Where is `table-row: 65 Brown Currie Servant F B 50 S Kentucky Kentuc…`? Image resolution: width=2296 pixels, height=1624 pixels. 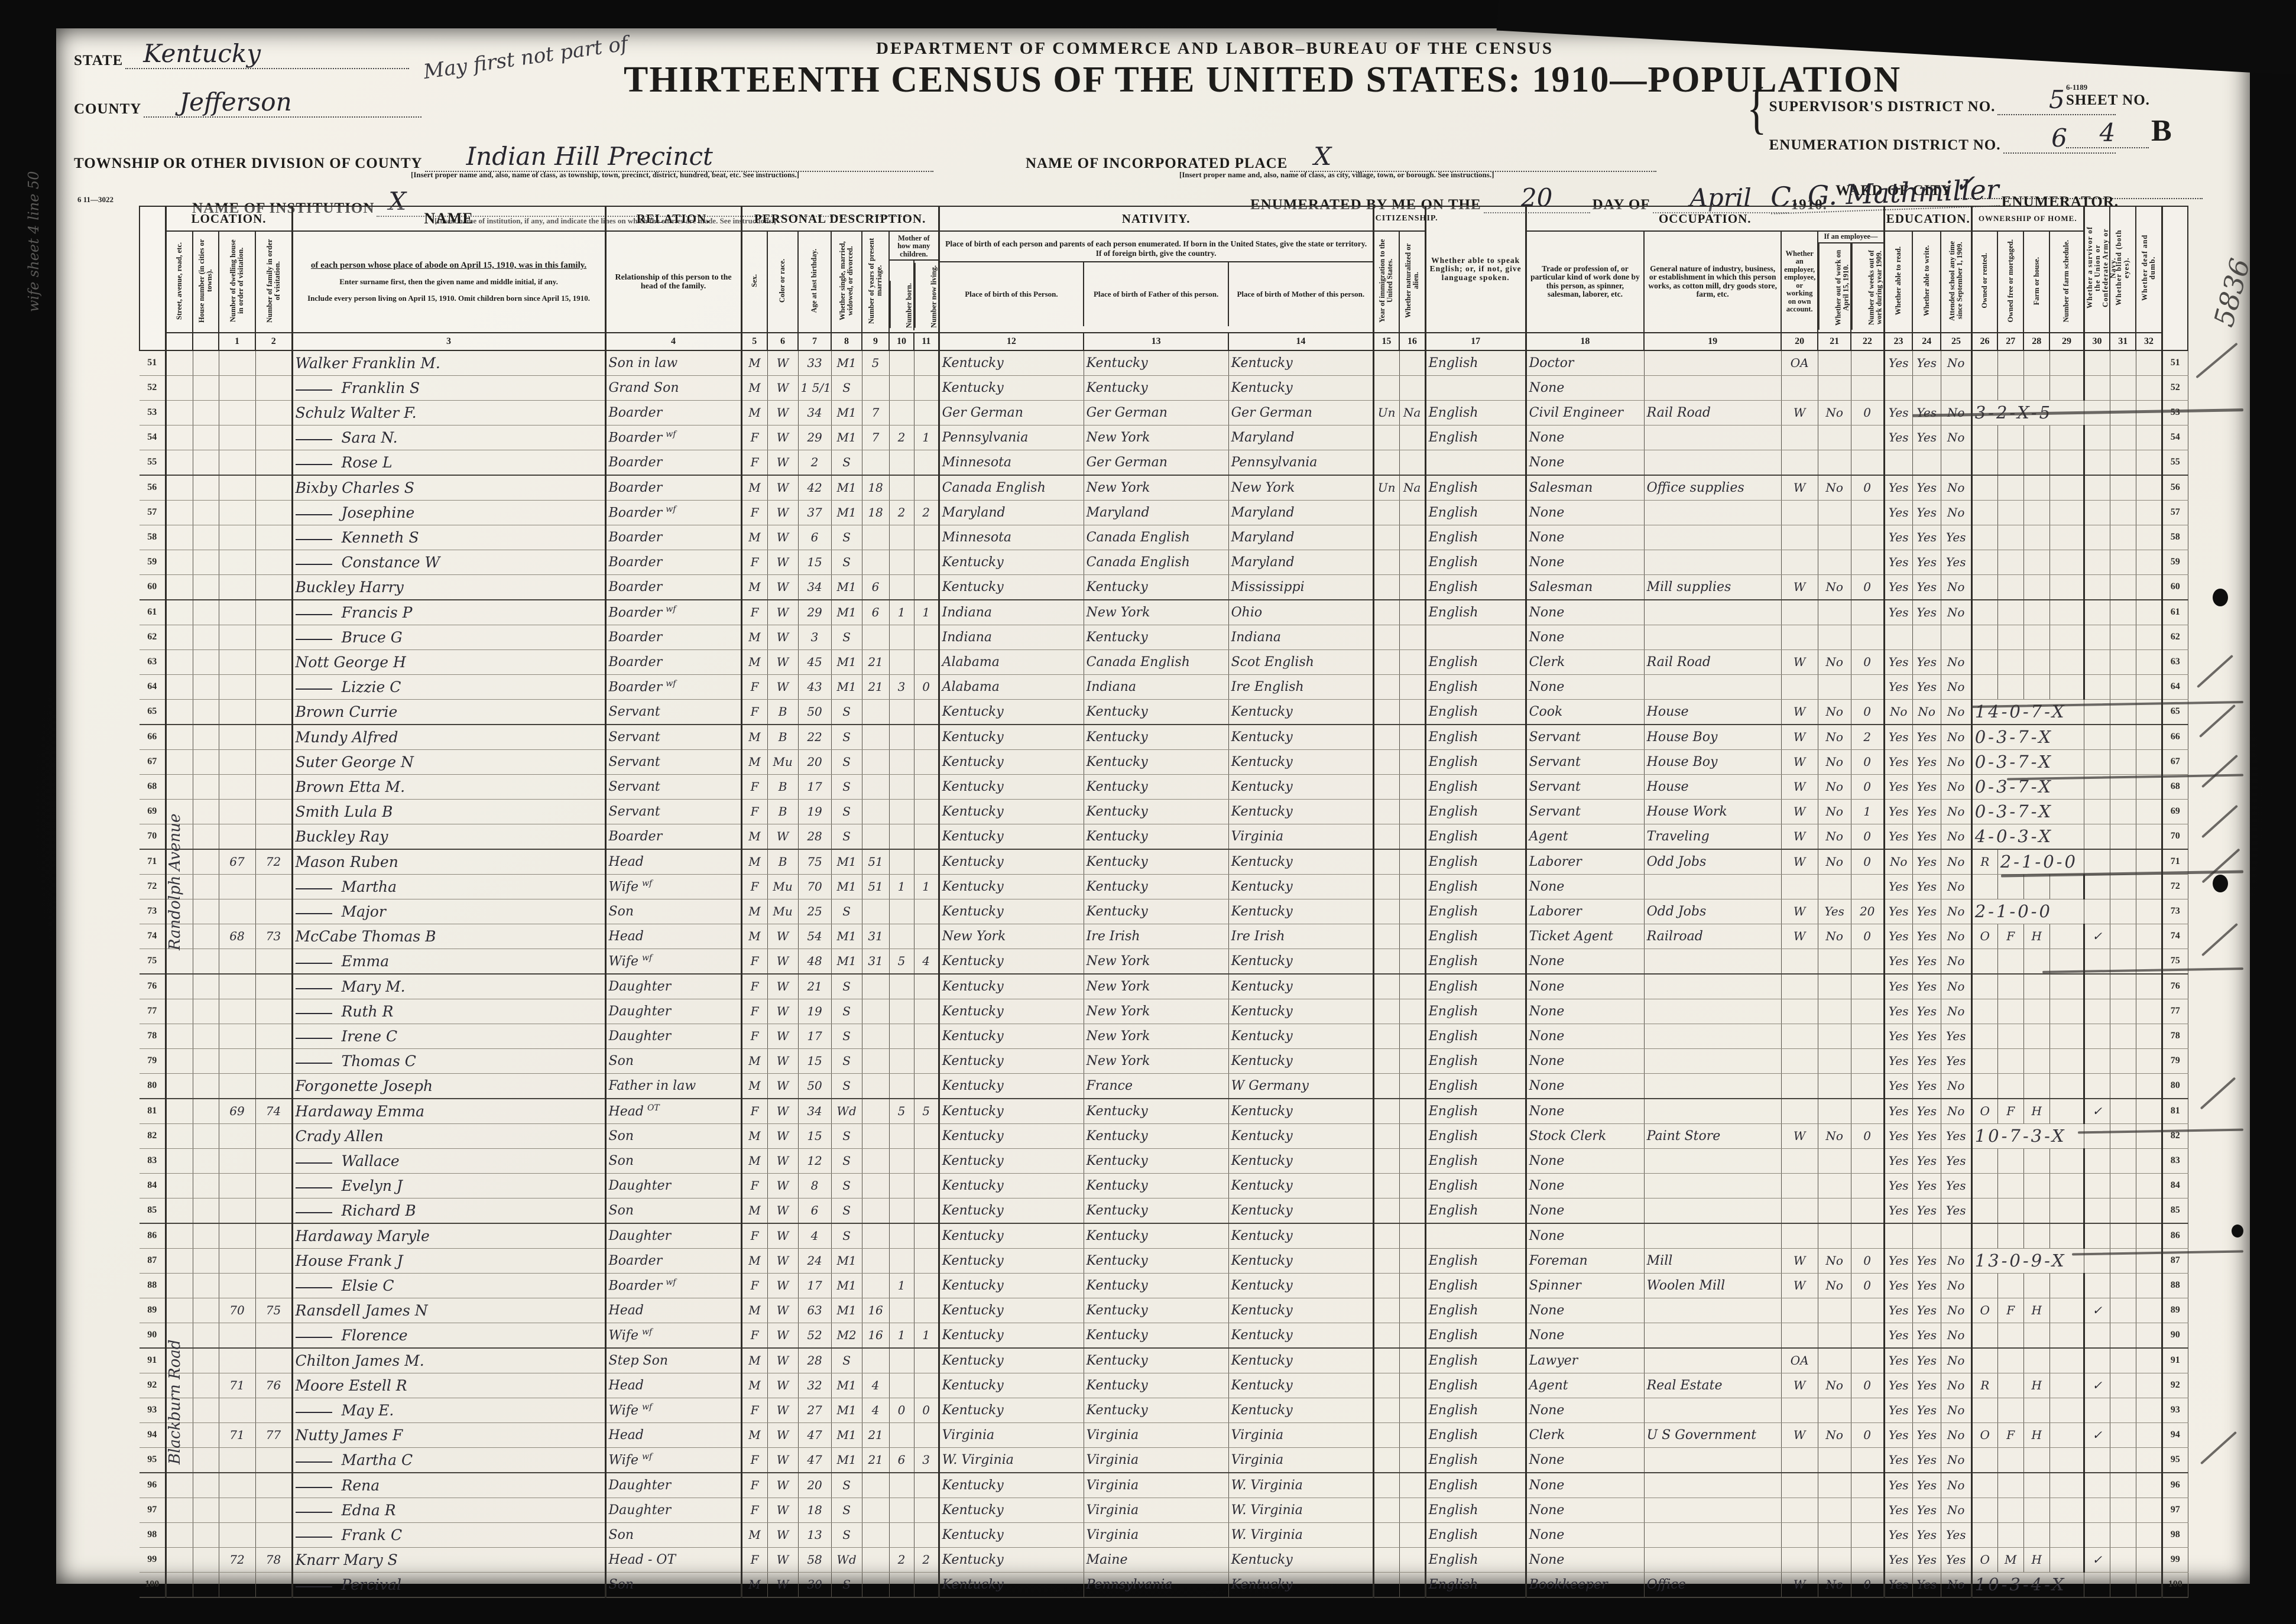 table-row: 65 Brown Currie Servant F B 50 S Kentucky Kentuc… is located at coordinates (1164, 712).